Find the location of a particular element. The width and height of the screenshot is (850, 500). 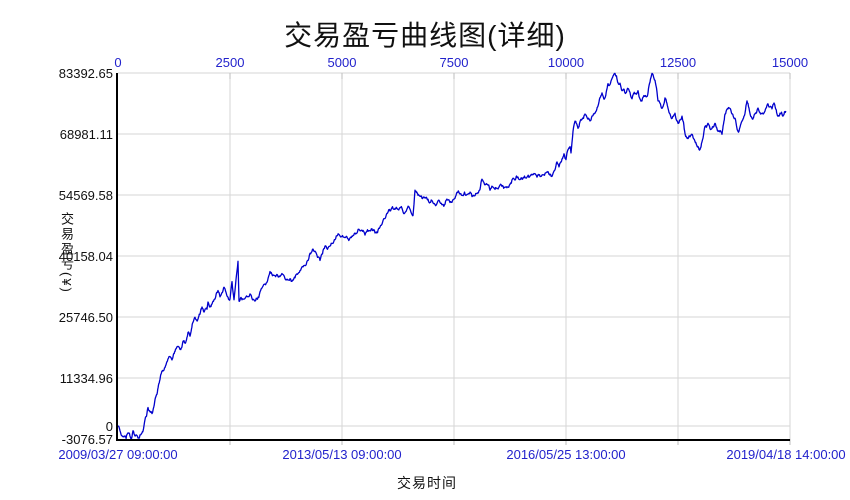

top-axis-tick-label: 2500 is located at coordinates (230, 62).